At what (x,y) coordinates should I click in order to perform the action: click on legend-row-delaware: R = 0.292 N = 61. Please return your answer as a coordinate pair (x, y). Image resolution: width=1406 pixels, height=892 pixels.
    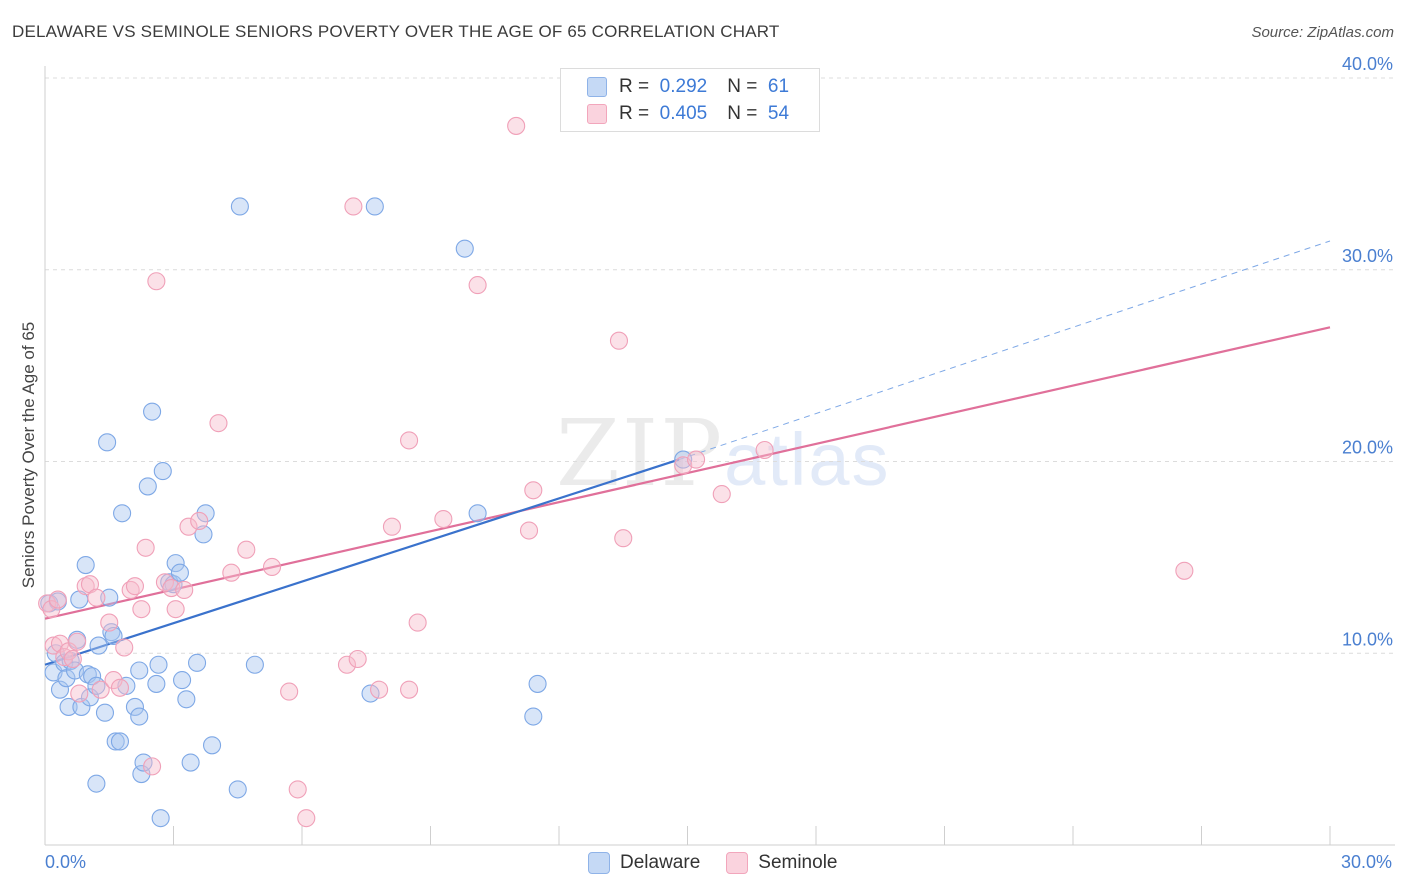
    Looking at the image, I should click on (688, 87).